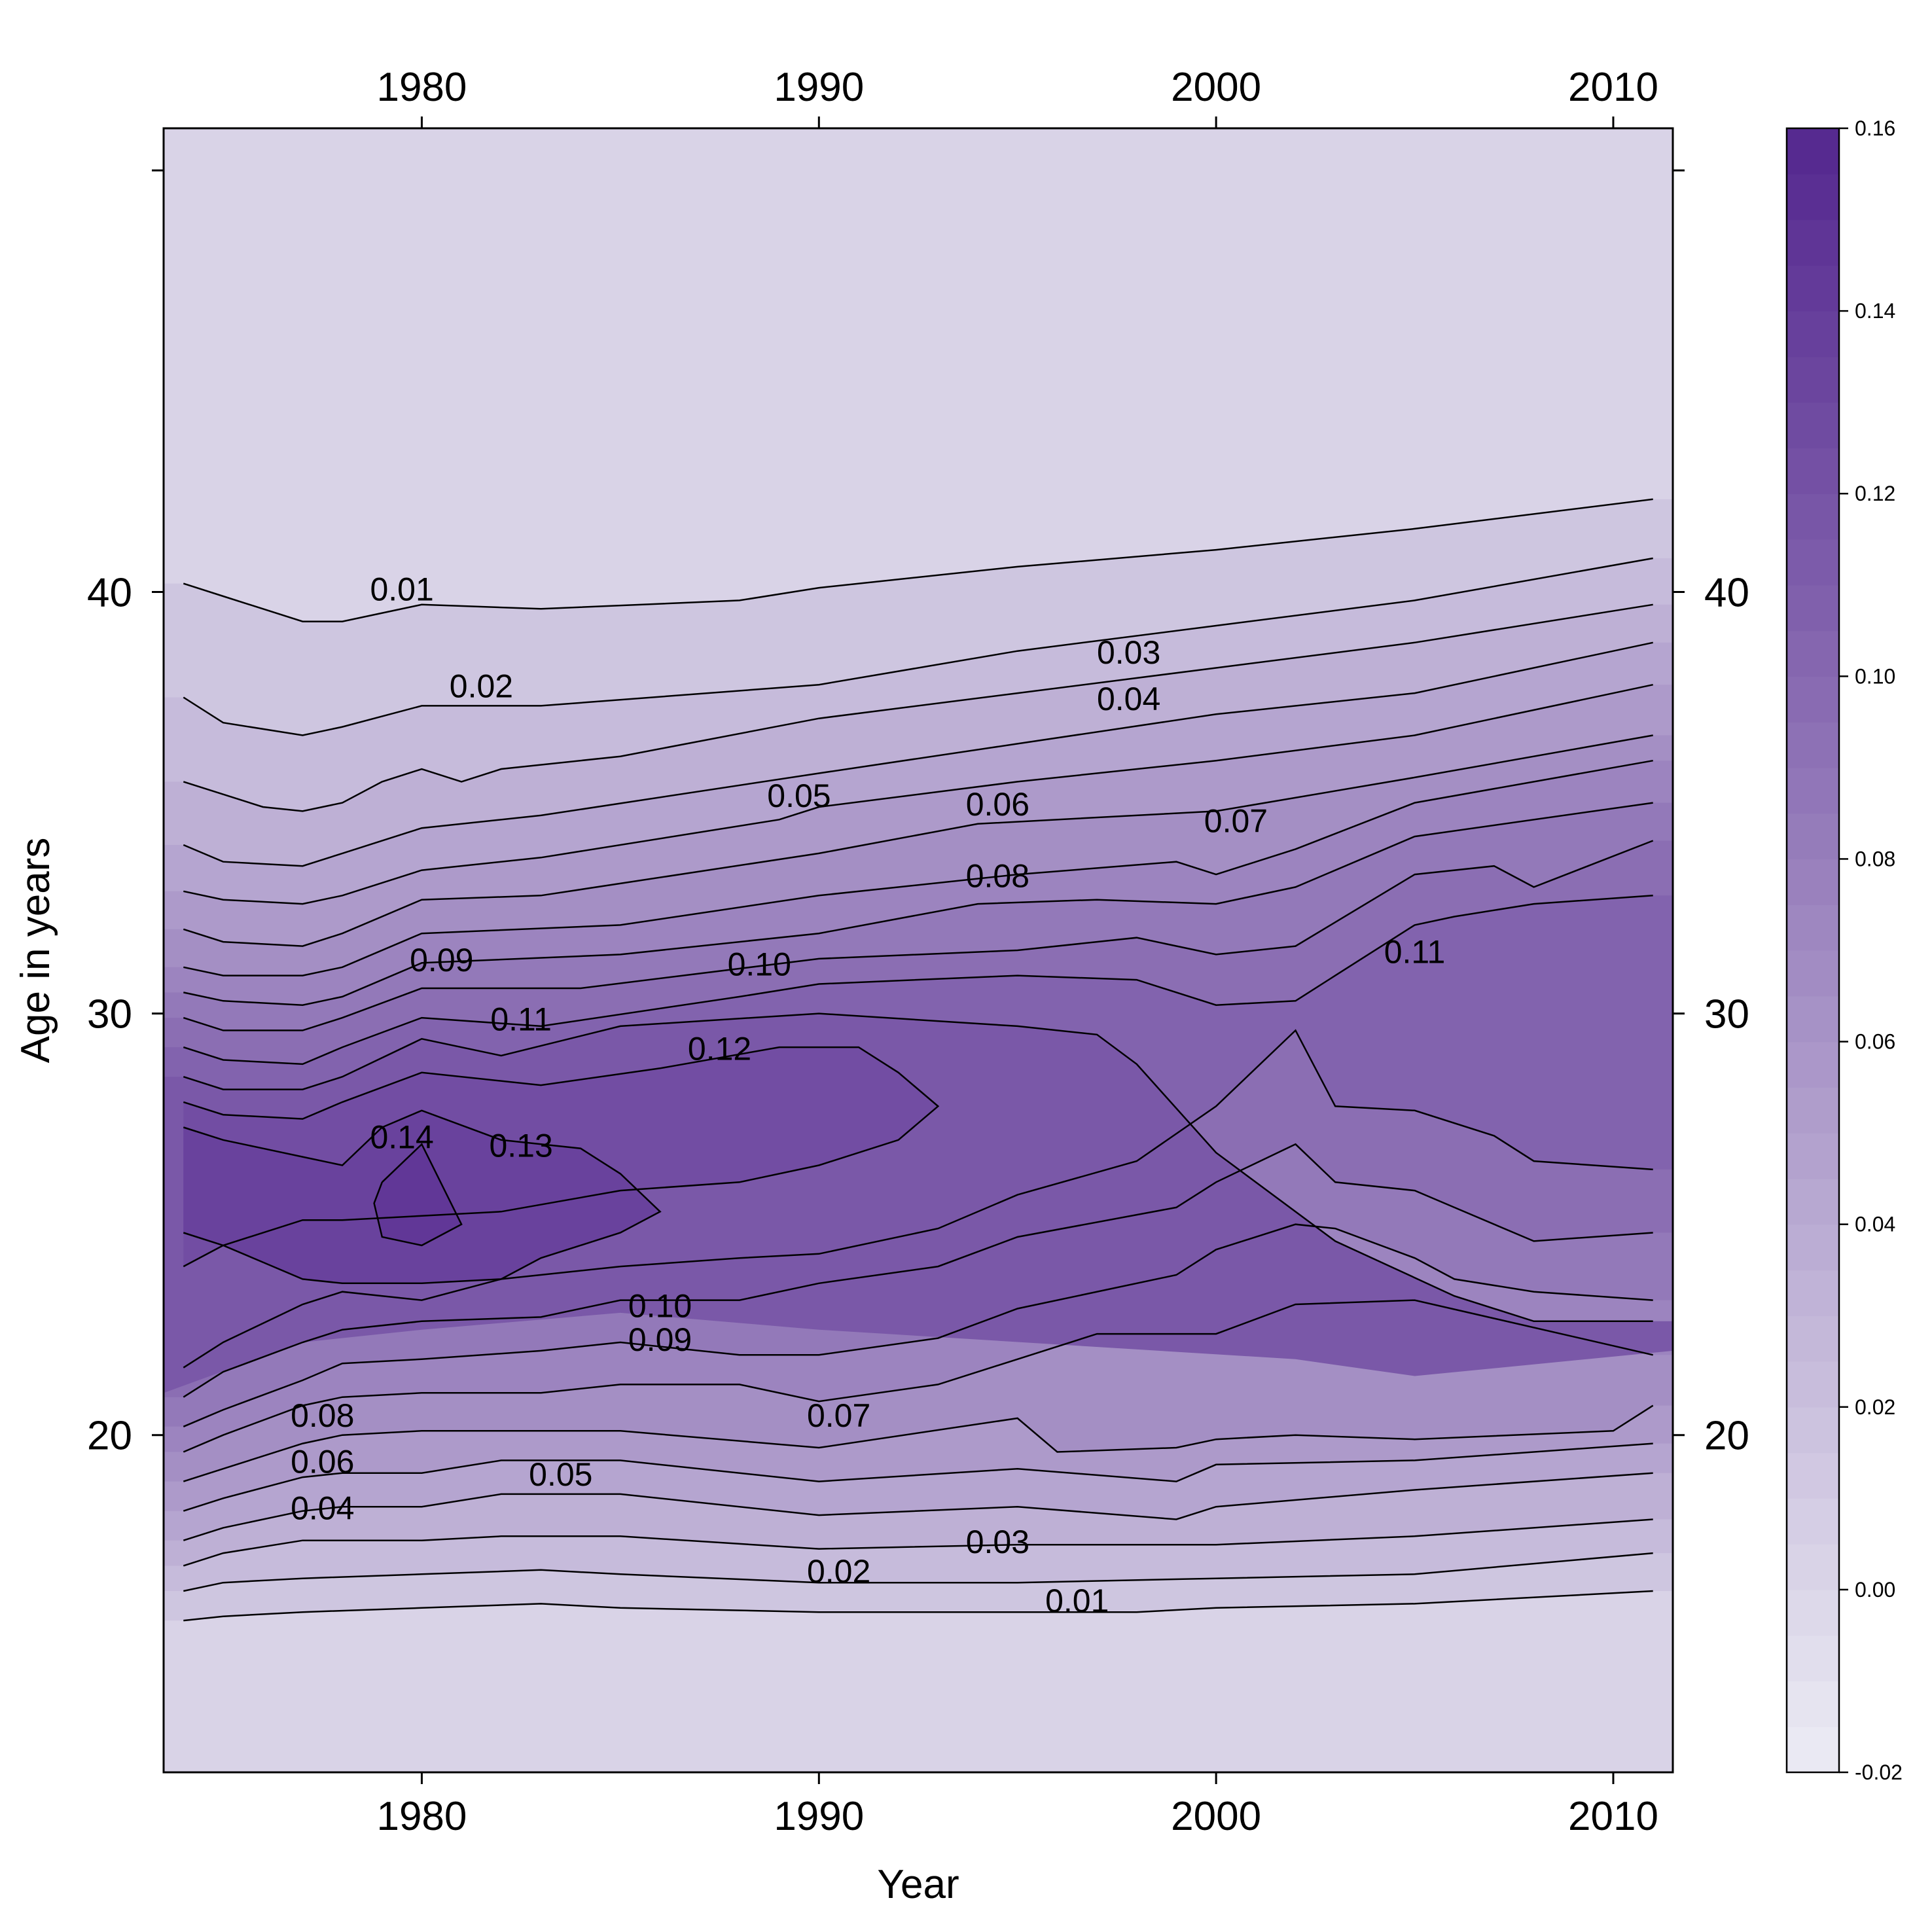  I want to click on contour-line-lower-0.10, so click(918, 1198).